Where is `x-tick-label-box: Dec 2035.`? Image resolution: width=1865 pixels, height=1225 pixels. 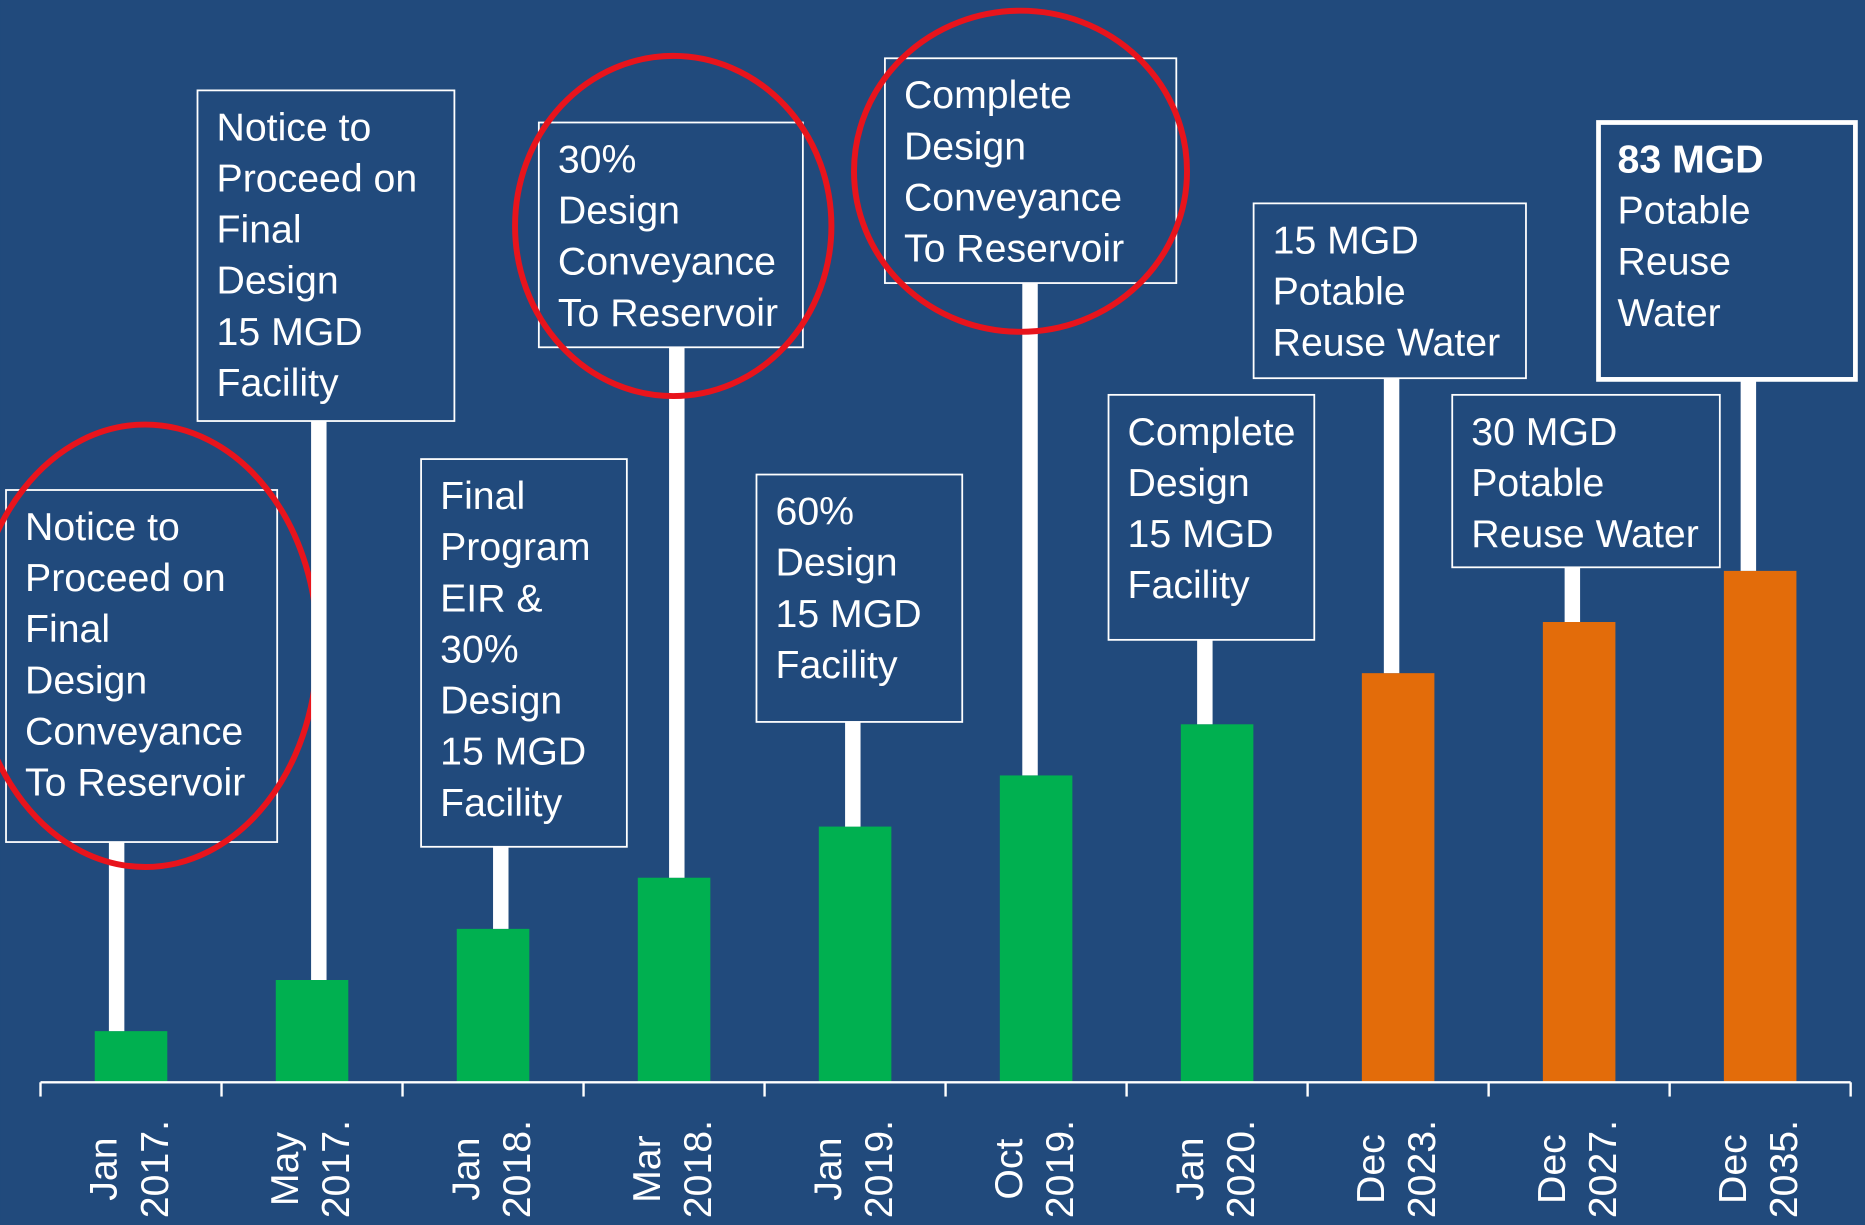 x-tick-label-box: Dec 2035. is located at coordinates (1758, 1169).